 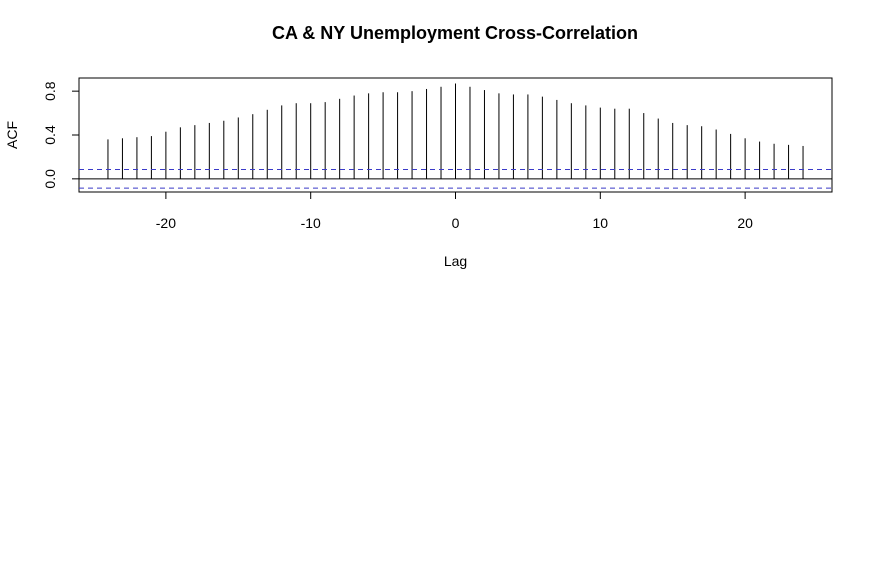 What do you see at coordinates (61, 135) in the screenshot?
I see `y-axis: 0.0 0.4 0.8` at bounding box center [61, 135].